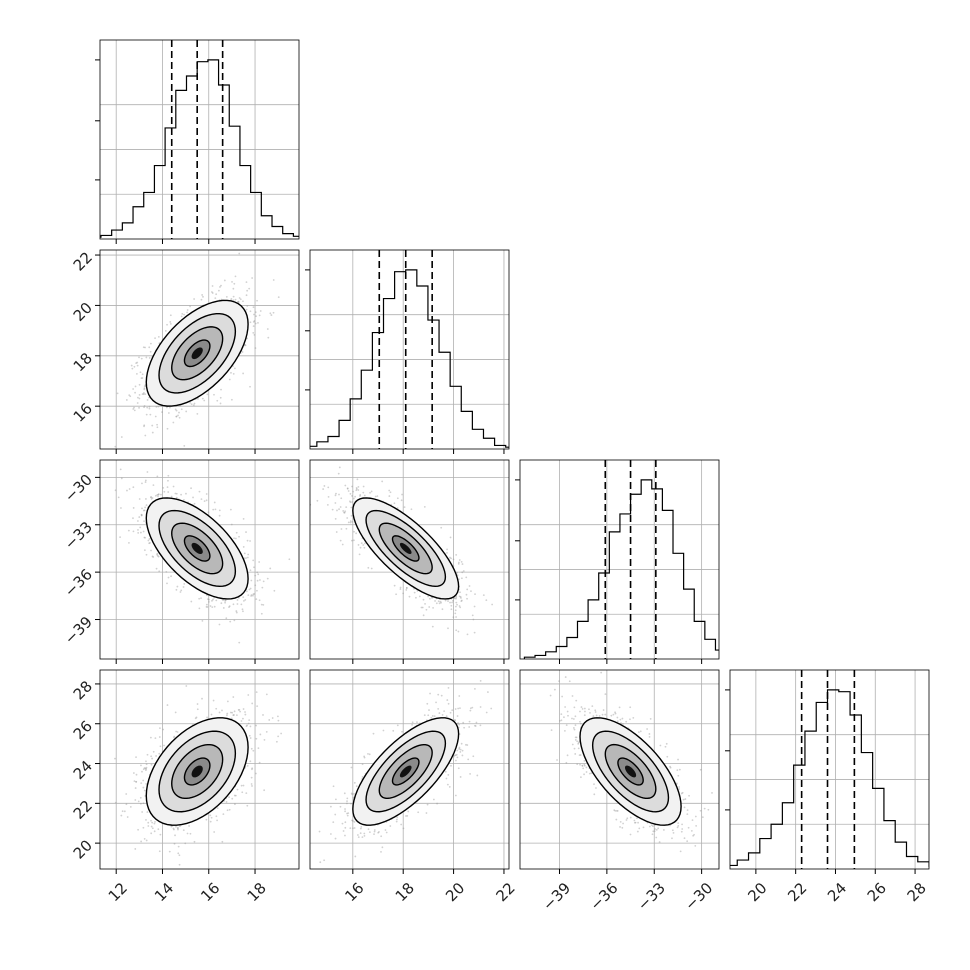 This screenshot has width=970, height=970. What do you see at coordinates (78, 488) in the screenshot?
I see `y-tick-label: −30` at bounding box center [78, 488].